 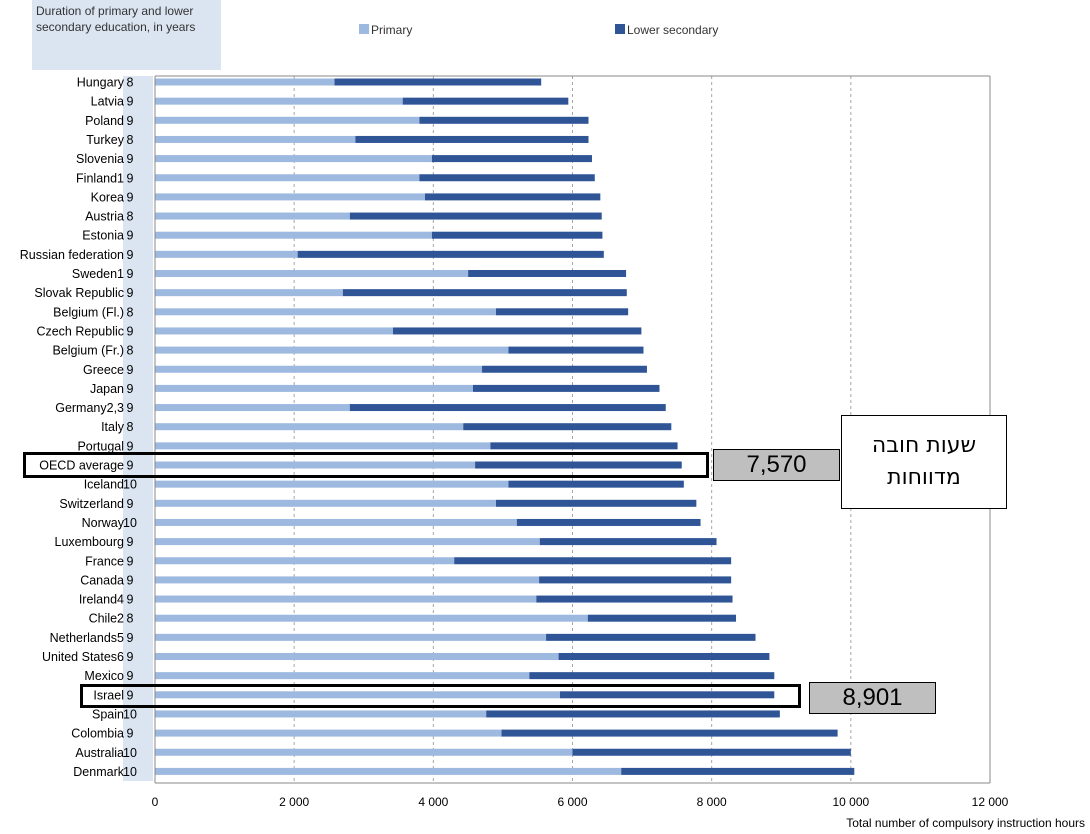 What do you see at coordinates (100, 159) in the screenshot?
I see `category-label: Slovenia` at bounding box center [100, 159].